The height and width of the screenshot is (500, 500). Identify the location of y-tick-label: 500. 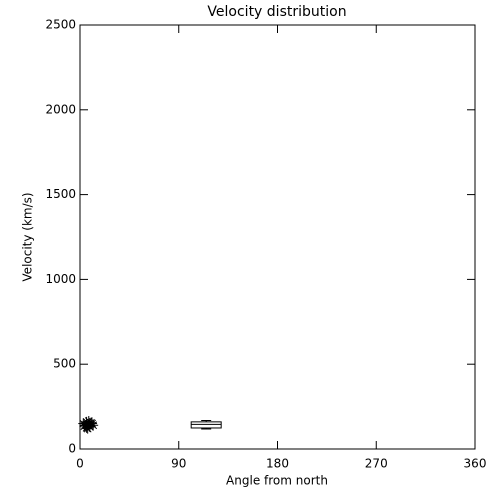
(64, 364).